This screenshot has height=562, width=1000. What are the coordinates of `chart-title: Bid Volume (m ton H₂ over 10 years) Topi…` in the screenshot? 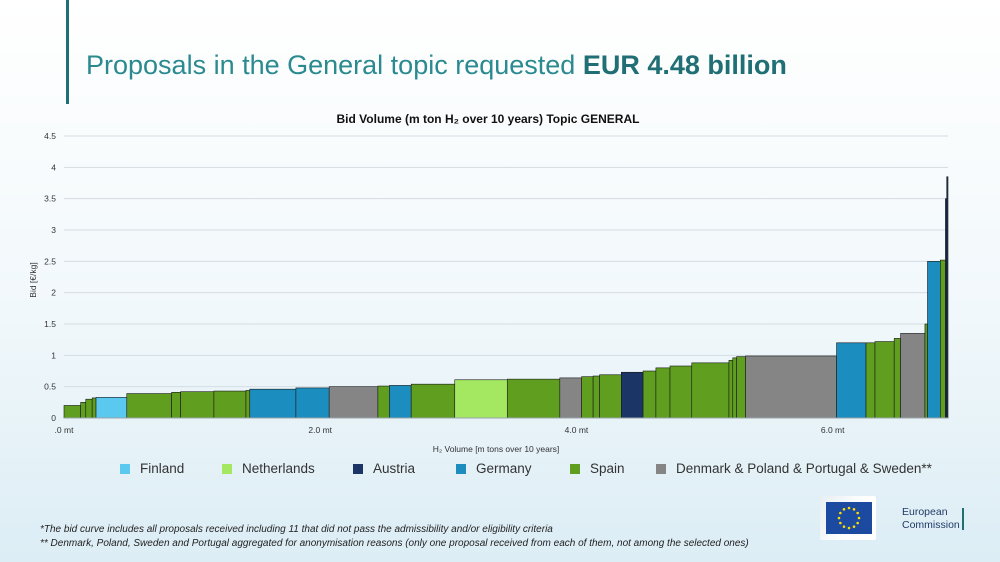 It's located at (488, 119).